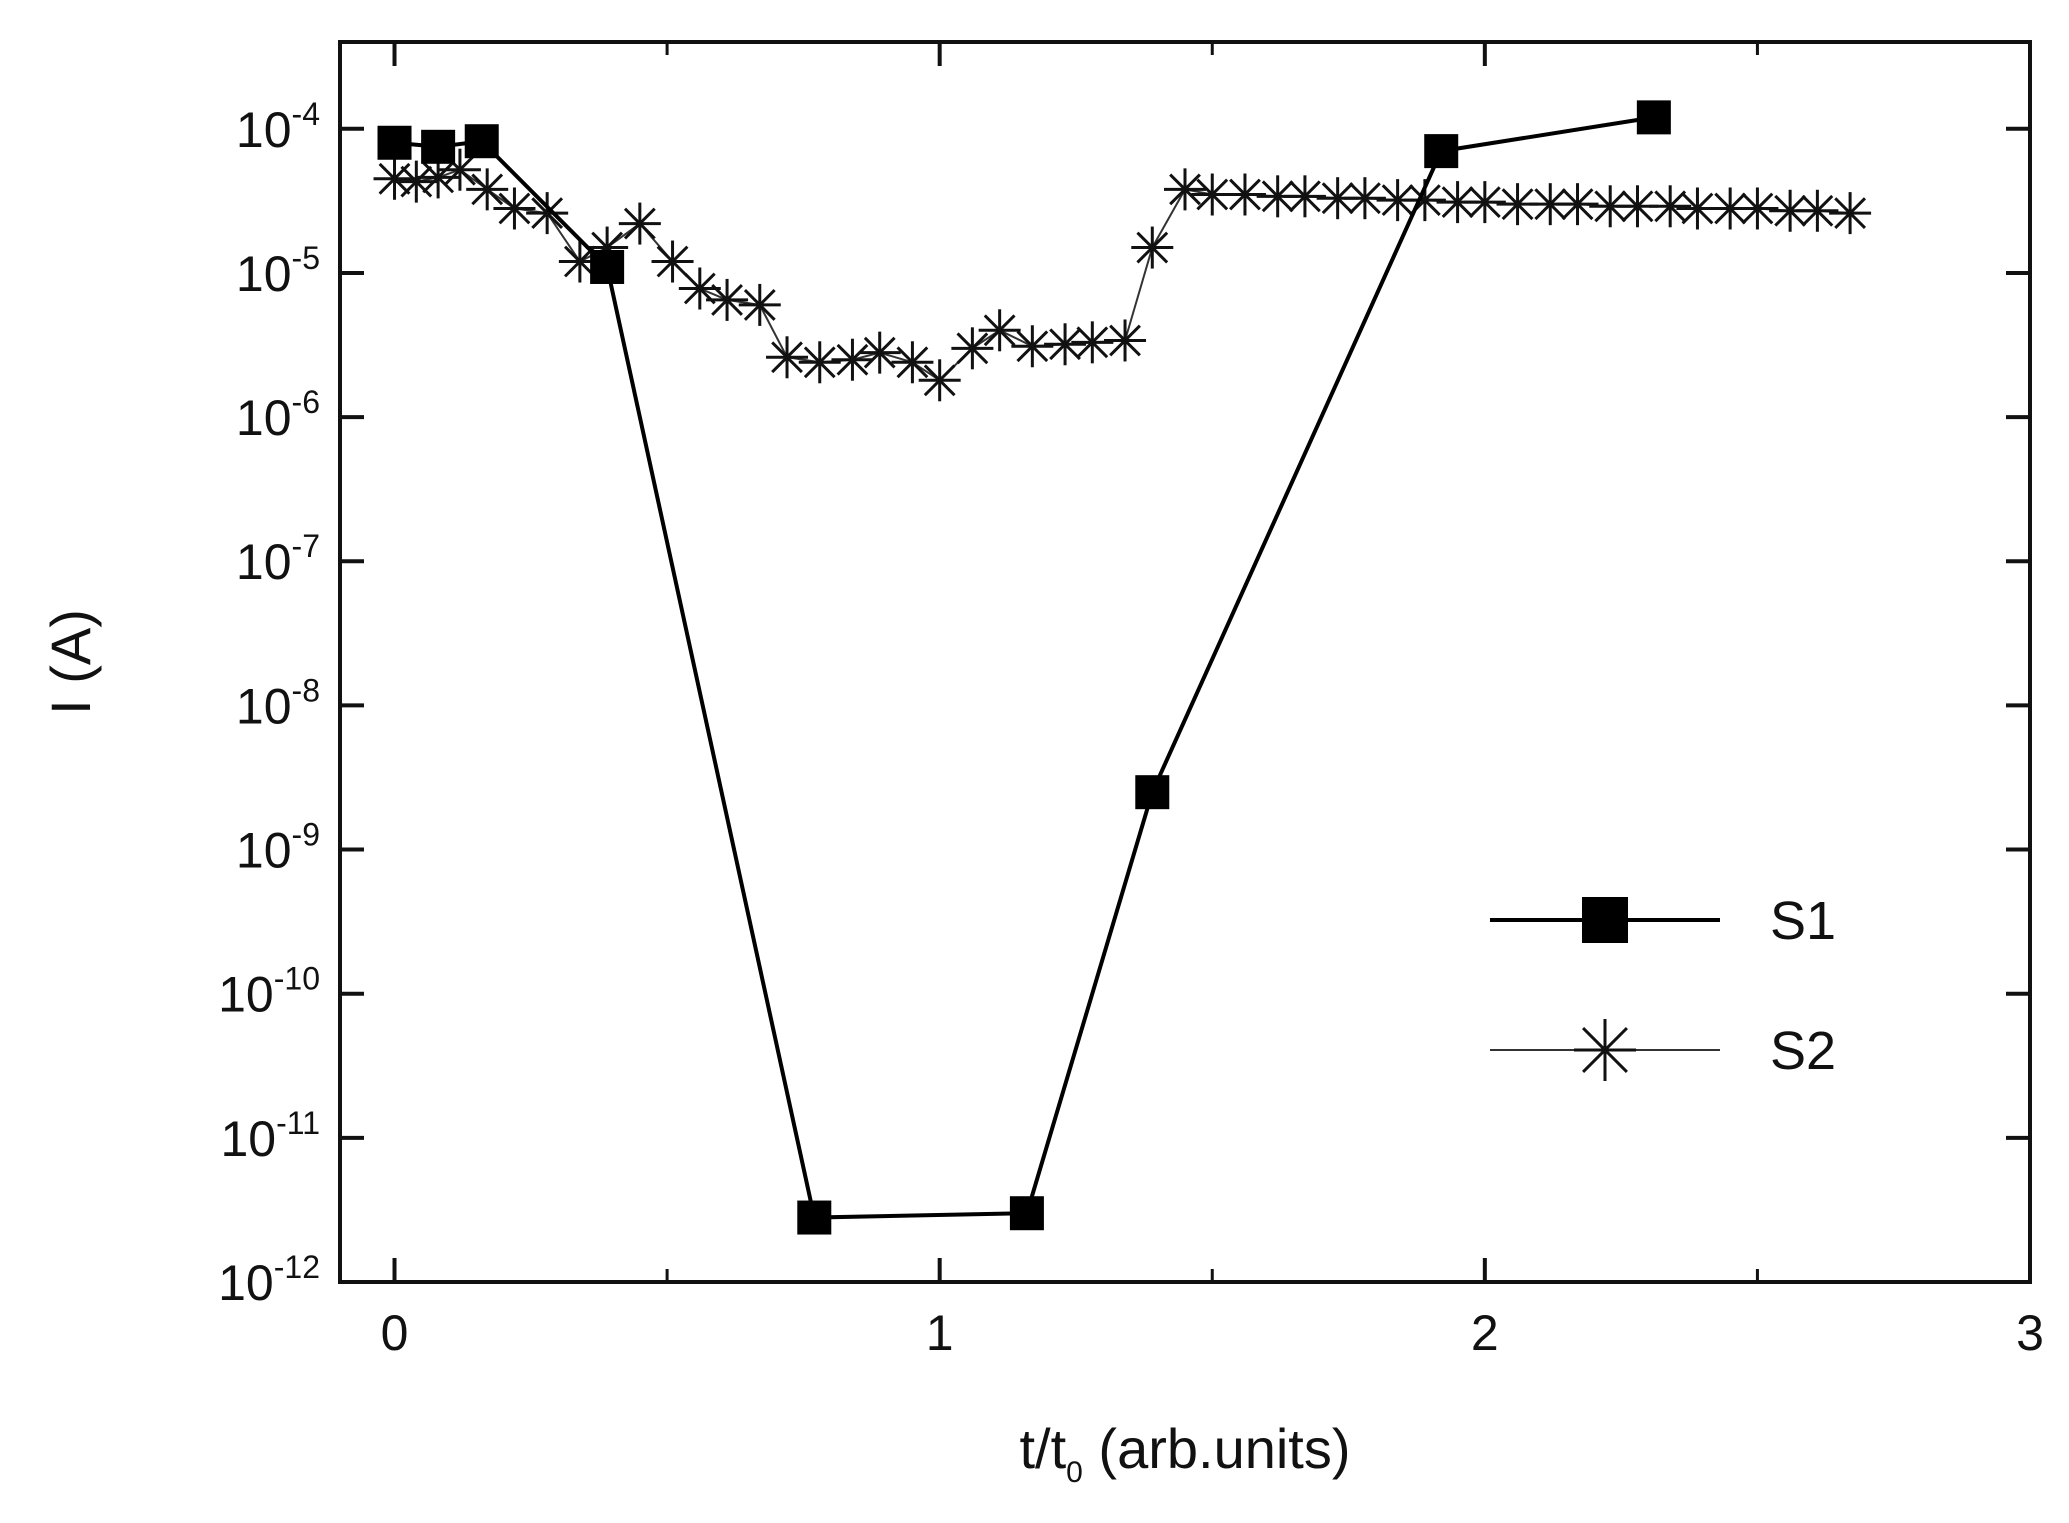 Image resolution: width=2069 pixels, height=1523 pixels. What do you see at coordinates (278, 848) in the screenshot?
I see `y-tick-label: 10⁻⁹` at bounding box center [278, 848].